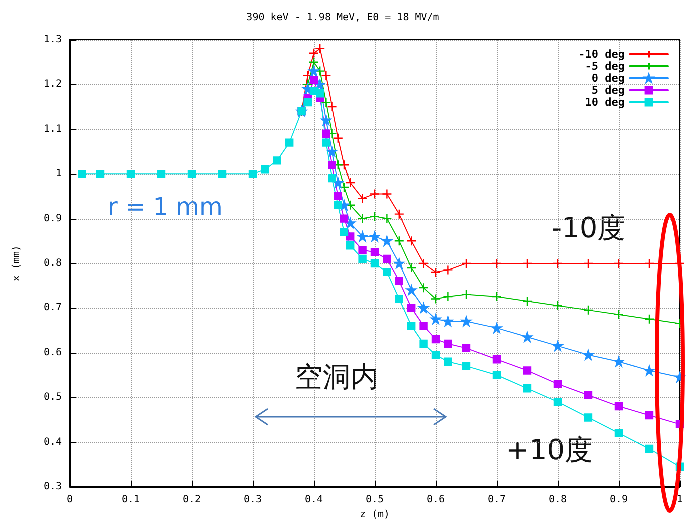 The height and width of the screenshot is (528, 686). What do you see at coordinates (53, 398) in the screenshot?
I see `y-tick-label: 0.5` at bounding box center [53, 398].